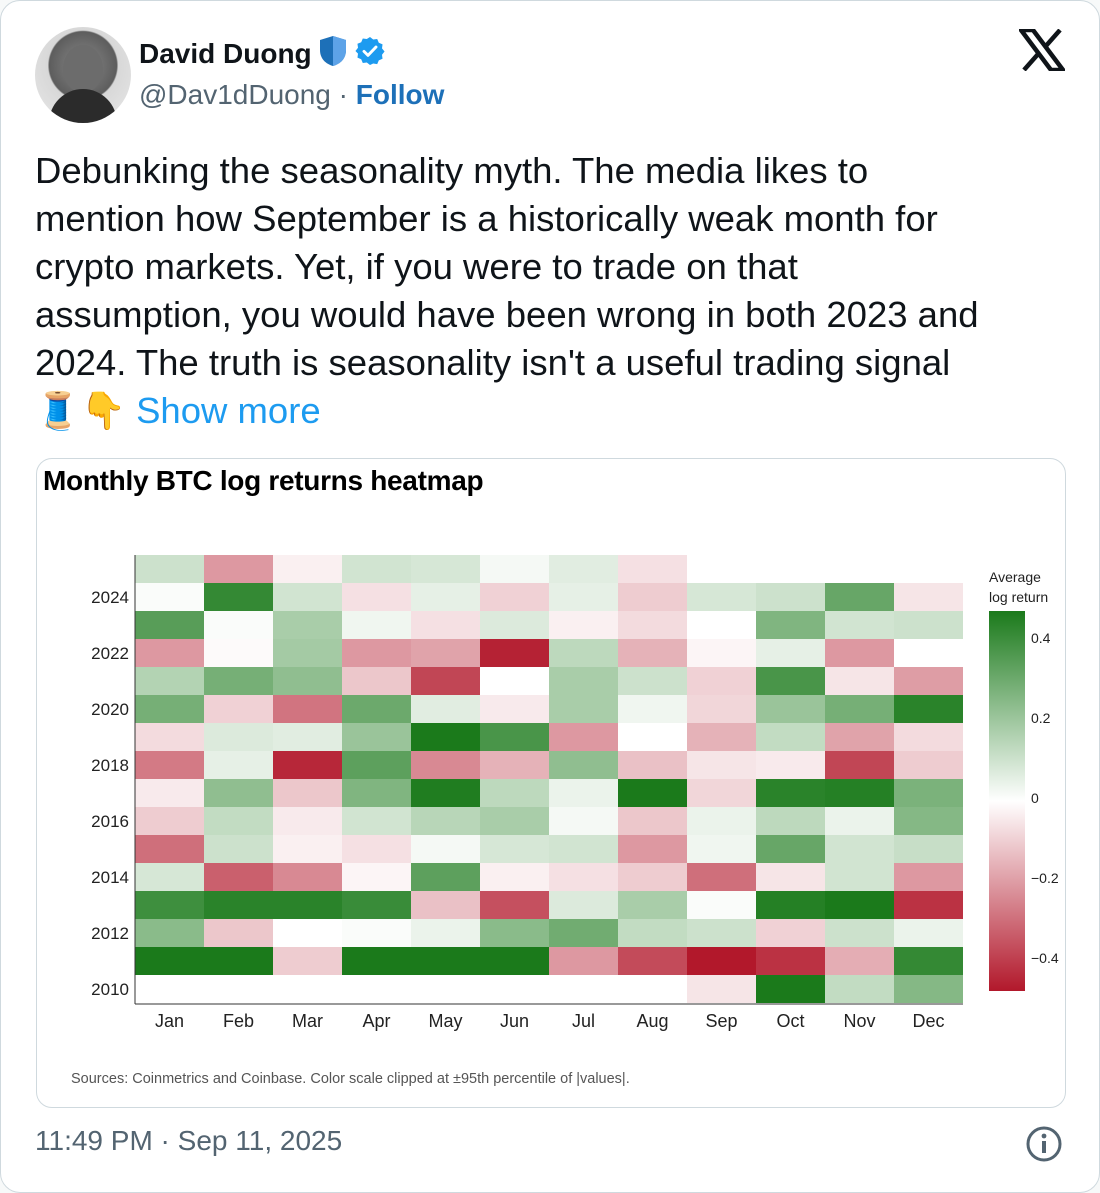 This screenshot has width=1100, height=1193. I want to click on follow-button: Follow, so click(400, 94).